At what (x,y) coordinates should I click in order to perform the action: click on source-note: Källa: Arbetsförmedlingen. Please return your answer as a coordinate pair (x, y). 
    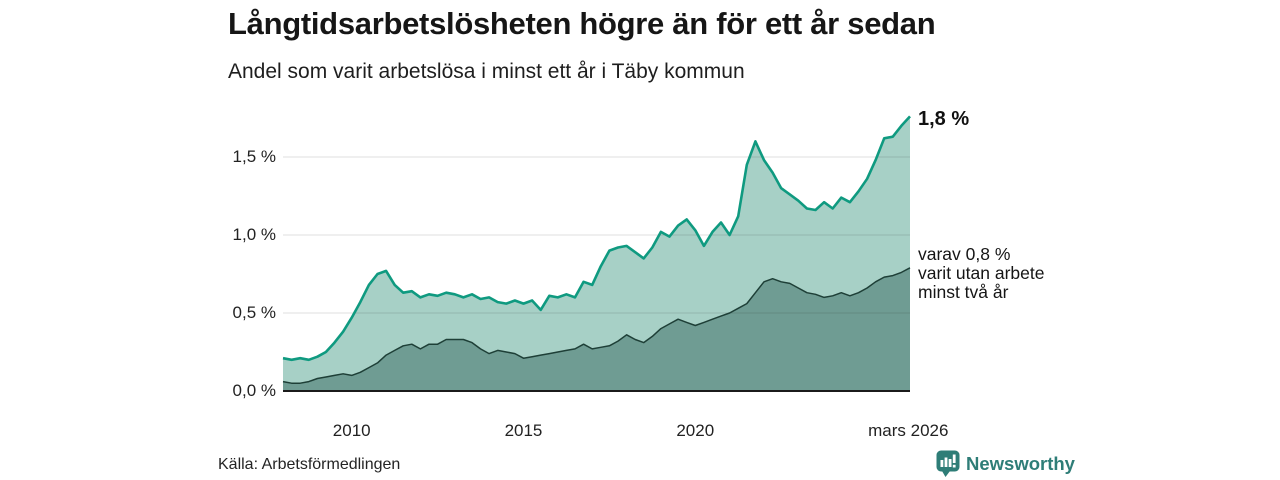
    Looking at the image, I should click on (309, 464).